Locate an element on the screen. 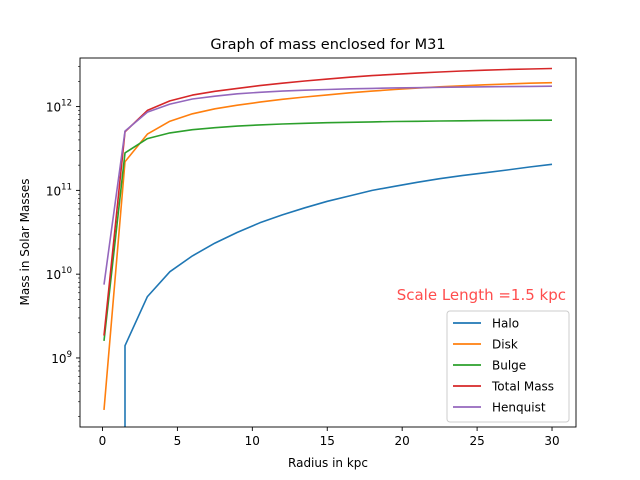  x-tick-label: 20 is located at coordinates (402, 441).